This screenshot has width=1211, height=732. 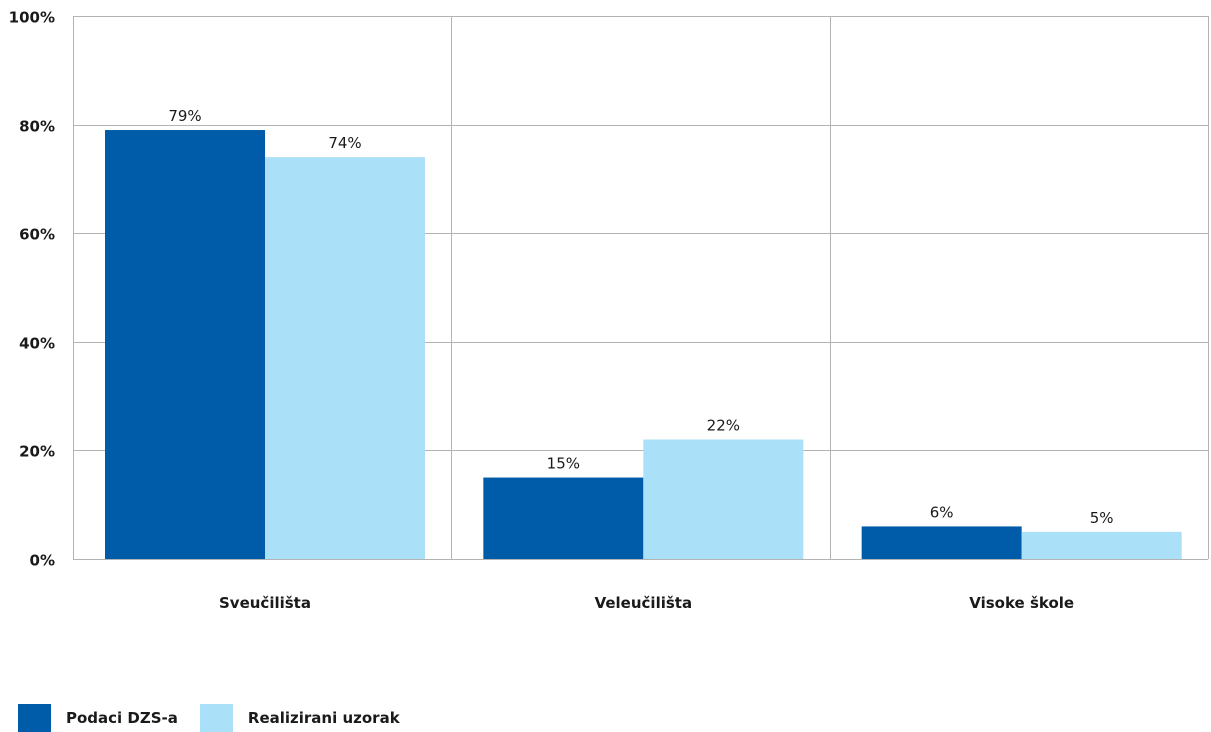 I want to click on legend-item-realizirani-uzorak: Realizirani uzorak, so click(x=299, y=718).